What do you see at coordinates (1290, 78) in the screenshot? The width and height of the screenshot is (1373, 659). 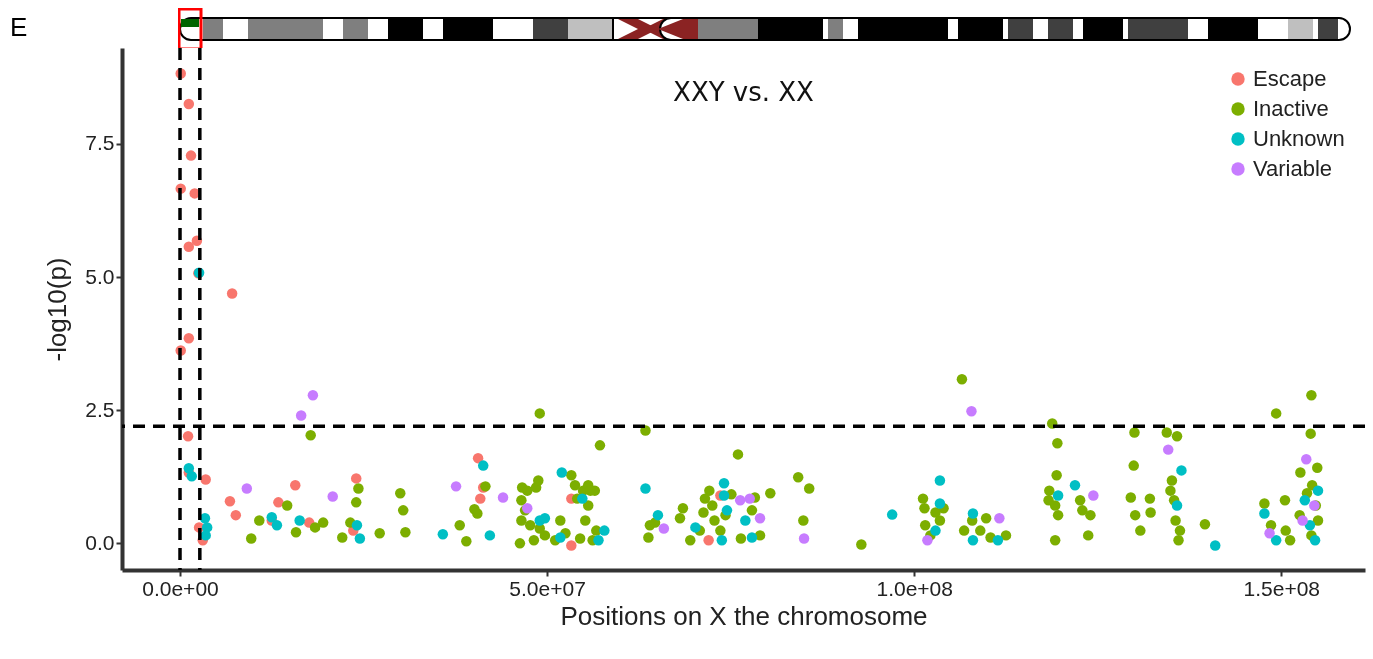 I see `legend-label: Escape` at bounding box center [1290, 78].